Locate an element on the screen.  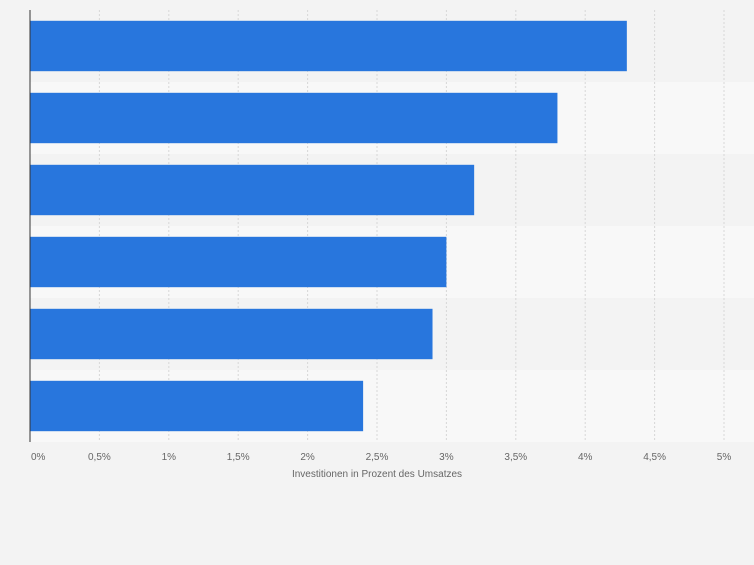
x-tick-label: 1% is located at coordinates (169, 457).